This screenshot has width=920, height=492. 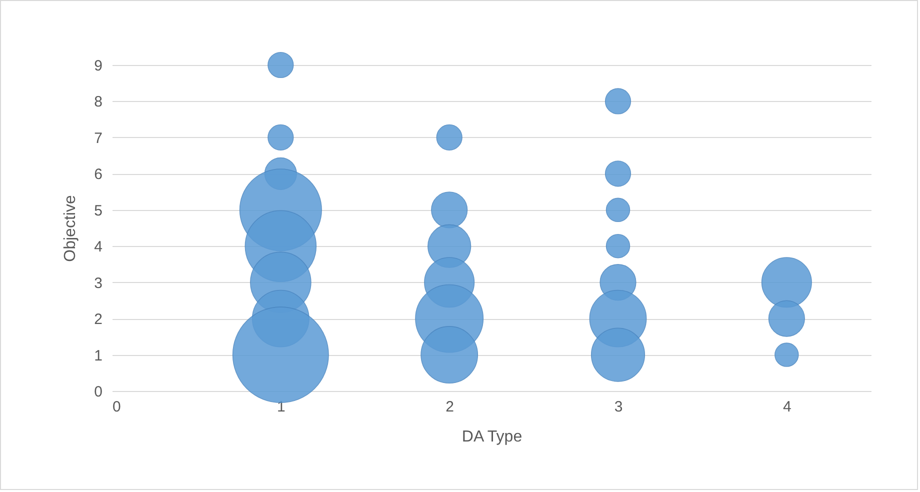 What do you see at coordinates (98, 211) in the screenshot?
I see `y-tick-label: 5` at bounding box center [98, 211].